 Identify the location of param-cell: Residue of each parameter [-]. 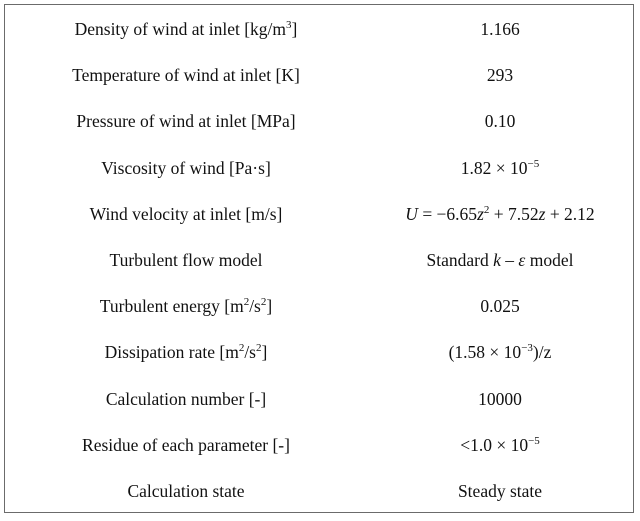
(186, 444).